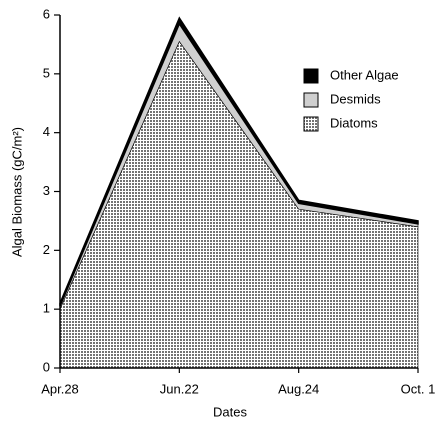 This screenshot has height=428, width=437. Describe the element at coordinates (46, 131) in the screenshot. I see `y-tick-label: 4` at that location.